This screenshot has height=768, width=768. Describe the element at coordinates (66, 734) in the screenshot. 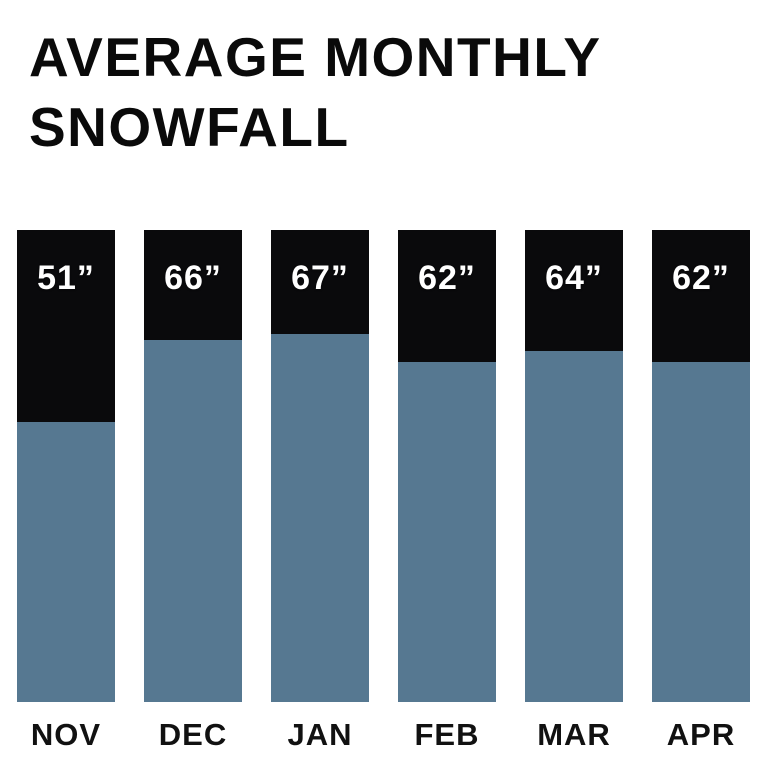

I see `x-axis-label: NOV` at that location.